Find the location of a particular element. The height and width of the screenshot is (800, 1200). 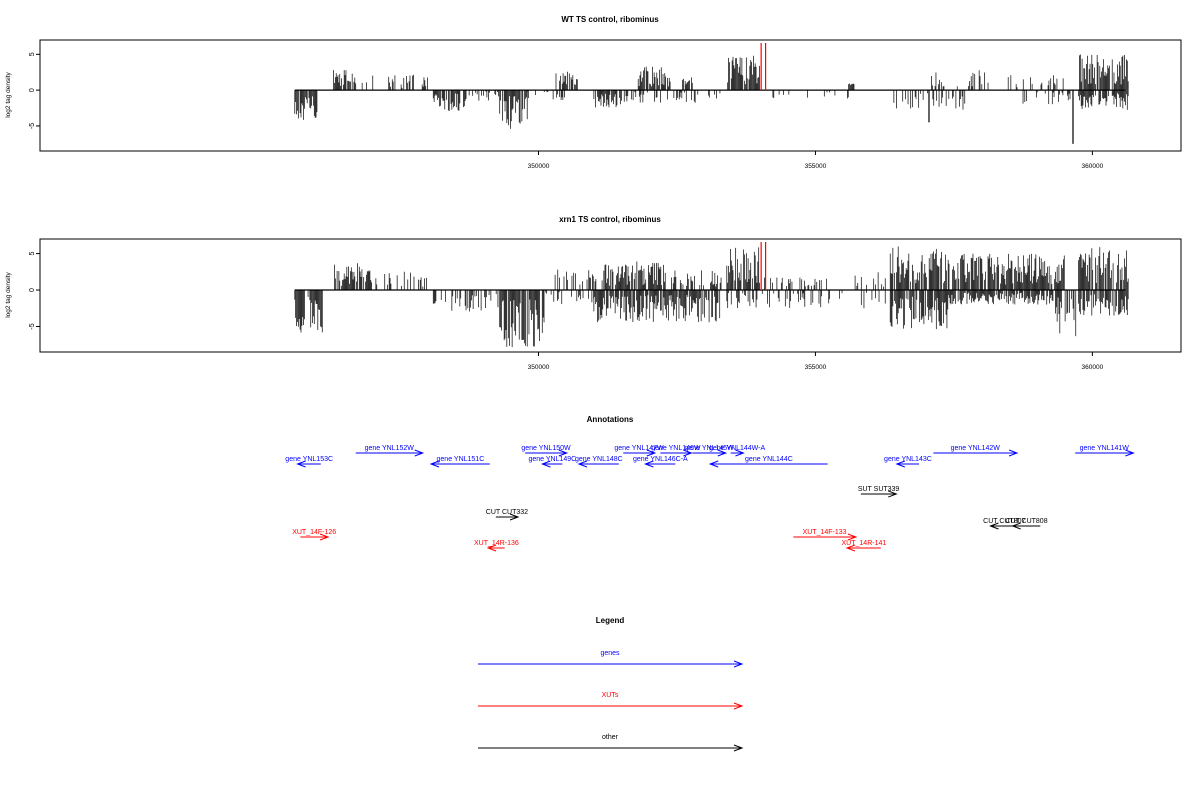

feature-gene: gene YNL142W is located at coordinates (976, 451).